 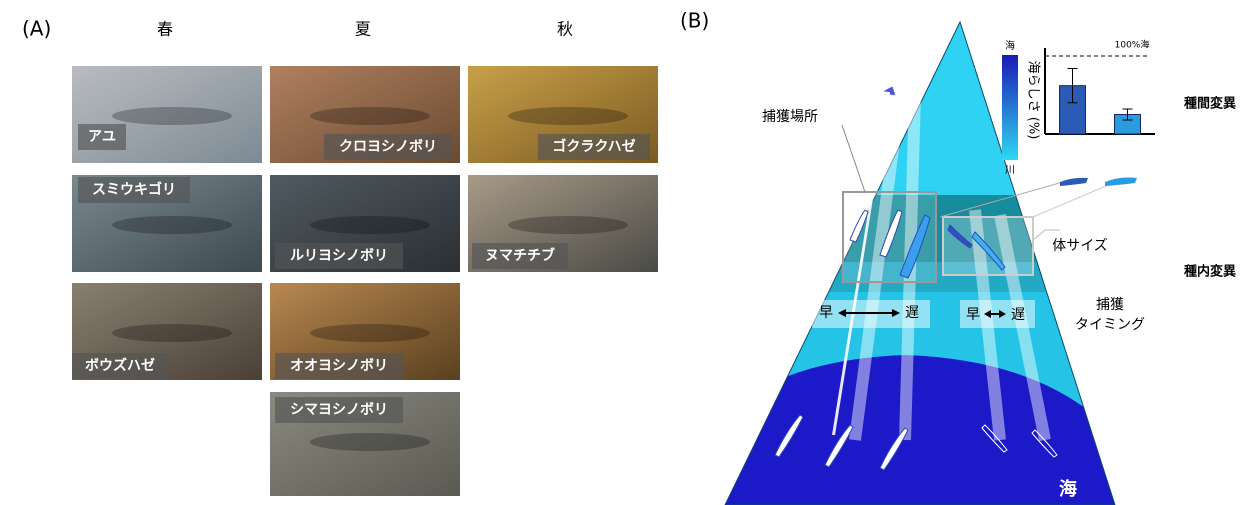 I want to click on river-label: 川, so click(x=917, y=65).